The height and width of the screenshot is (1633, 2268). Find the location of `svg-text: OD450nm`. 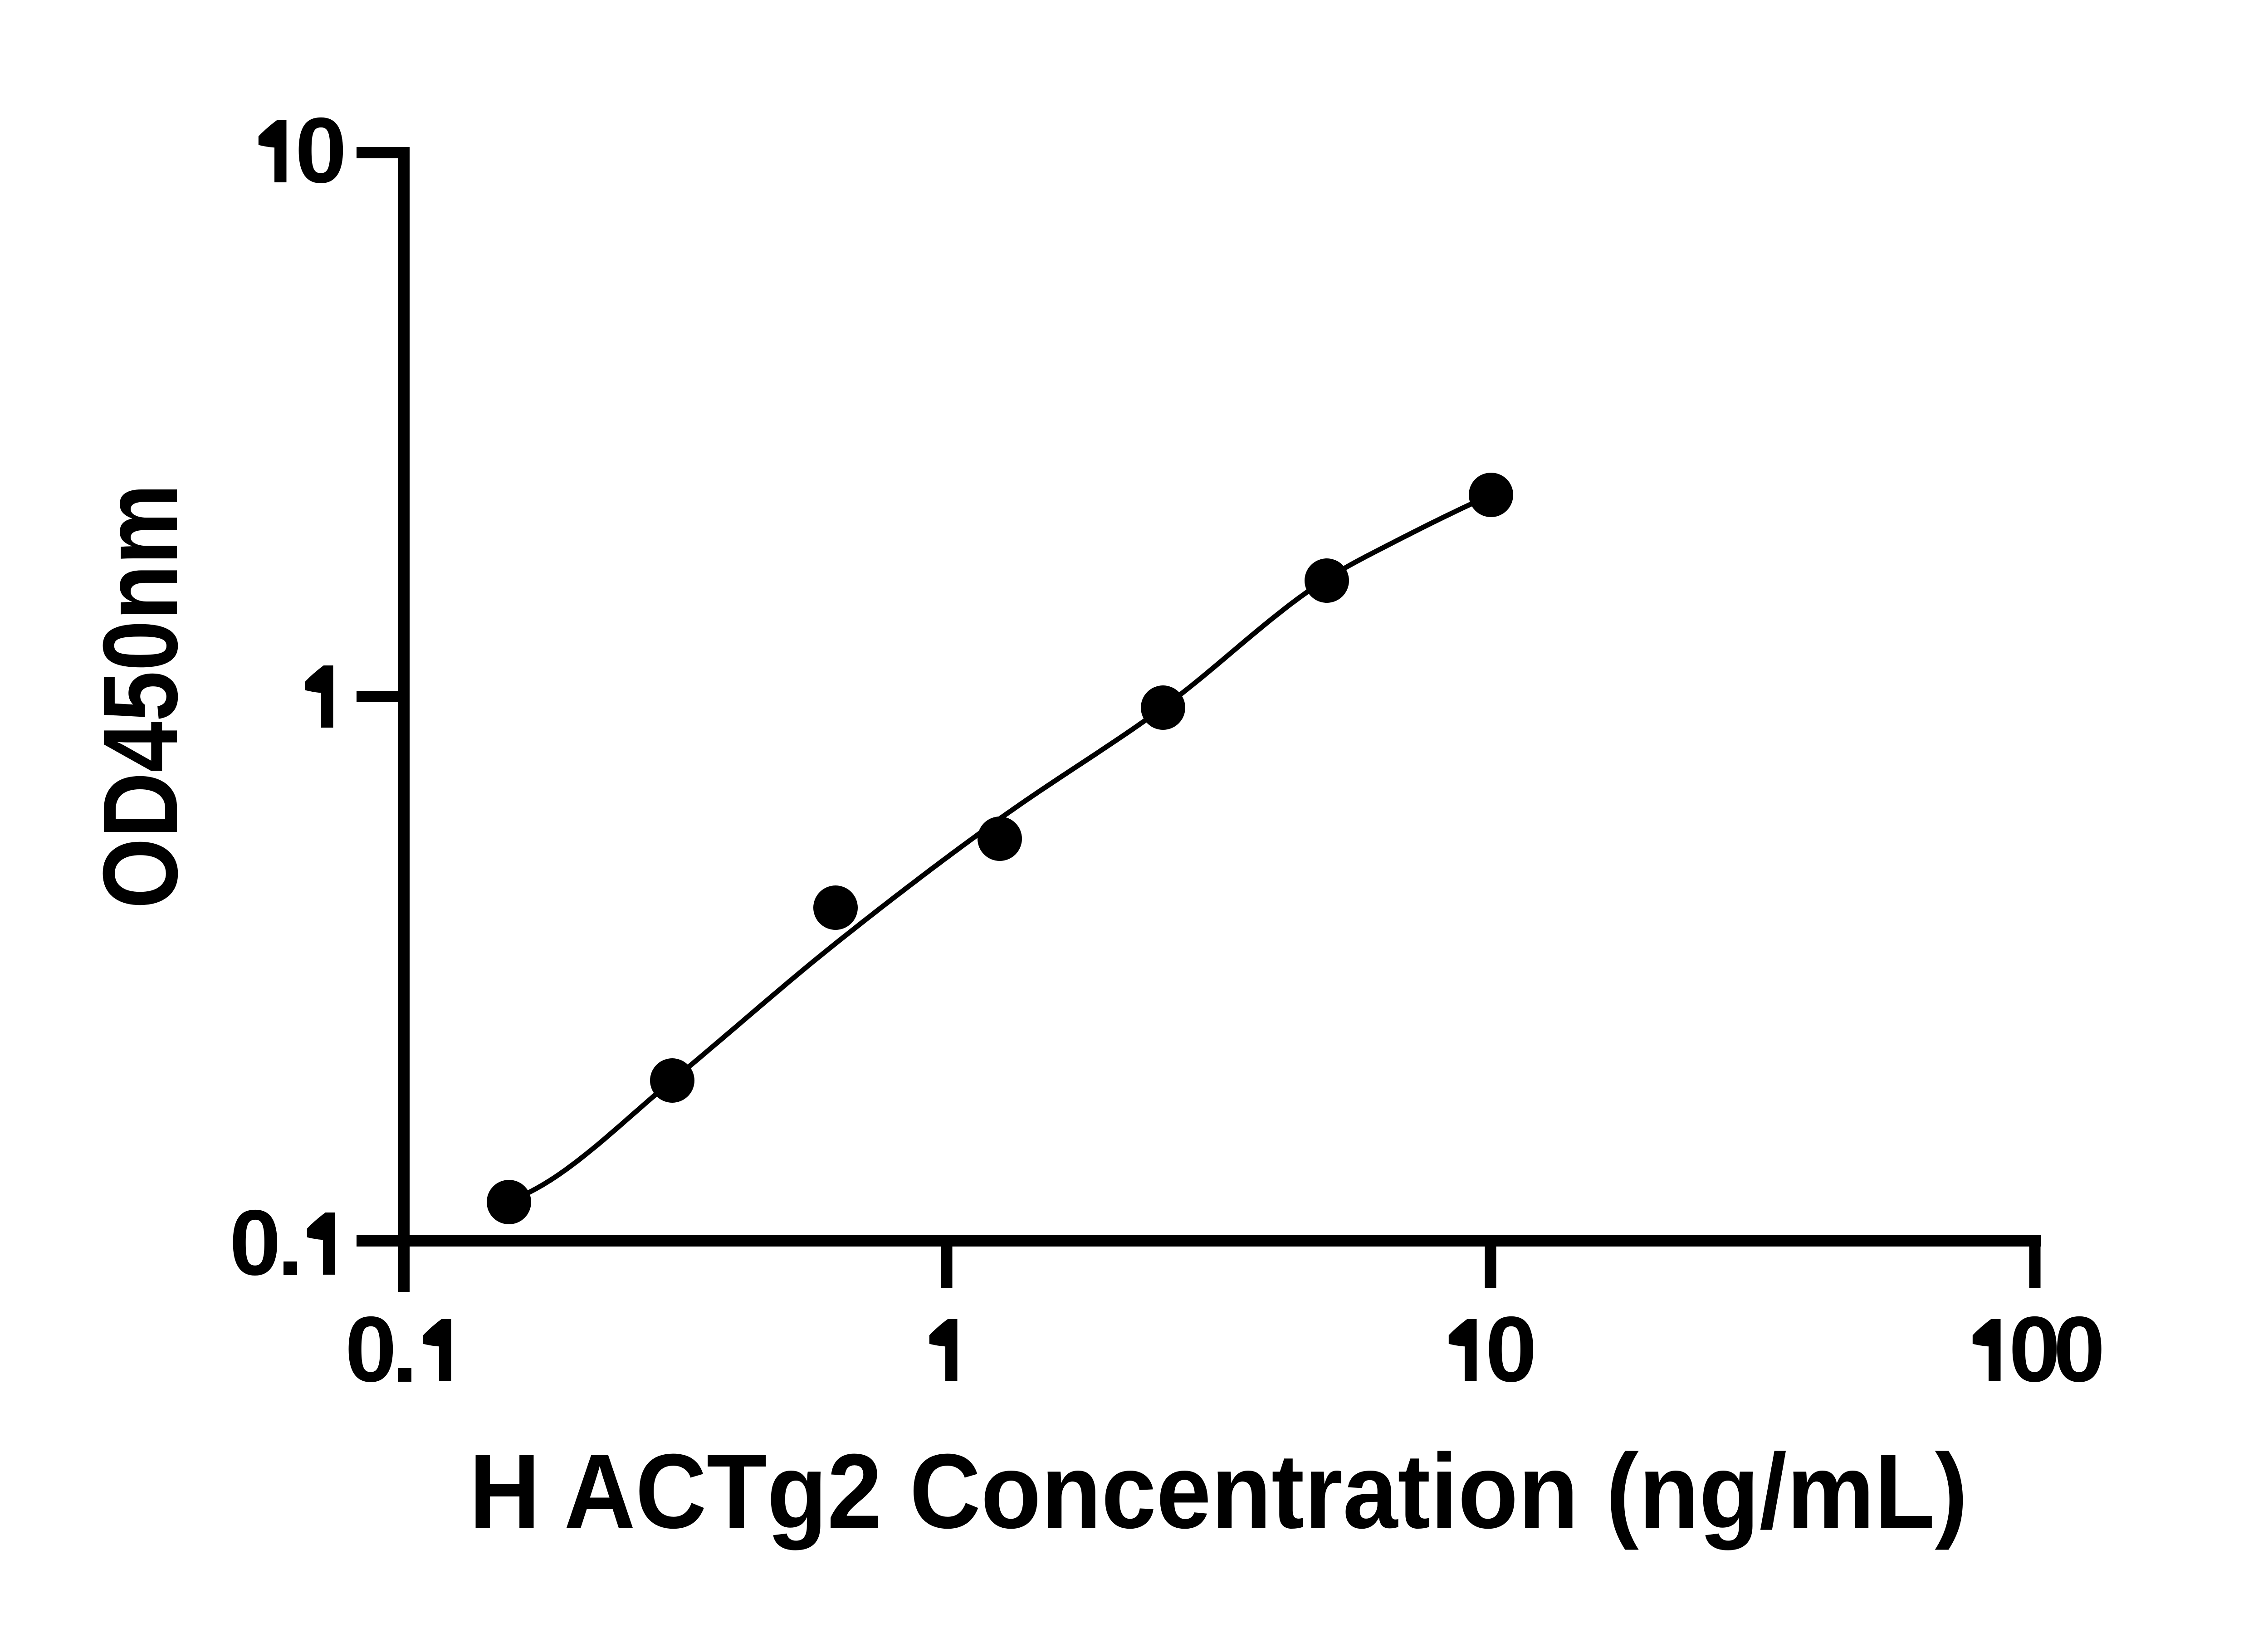

svg-text: OD450nm is located at coordinates (140, 696).